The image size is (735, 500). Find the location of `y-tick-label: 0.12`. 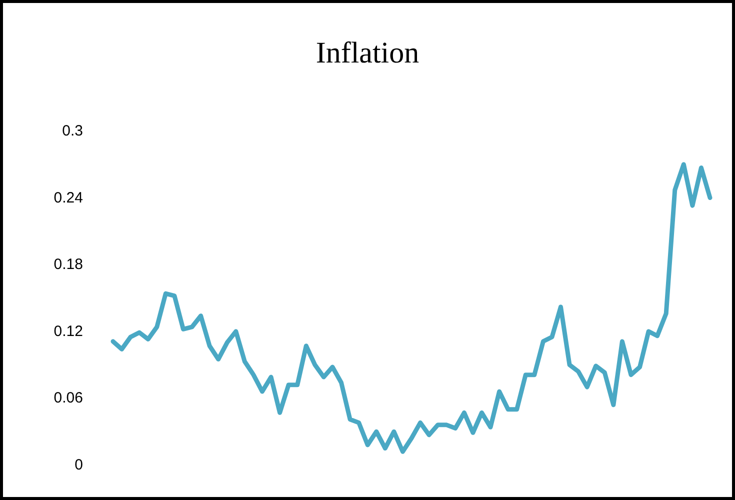

y-tick-label: 0.12 is located at coordinates (68, 331).